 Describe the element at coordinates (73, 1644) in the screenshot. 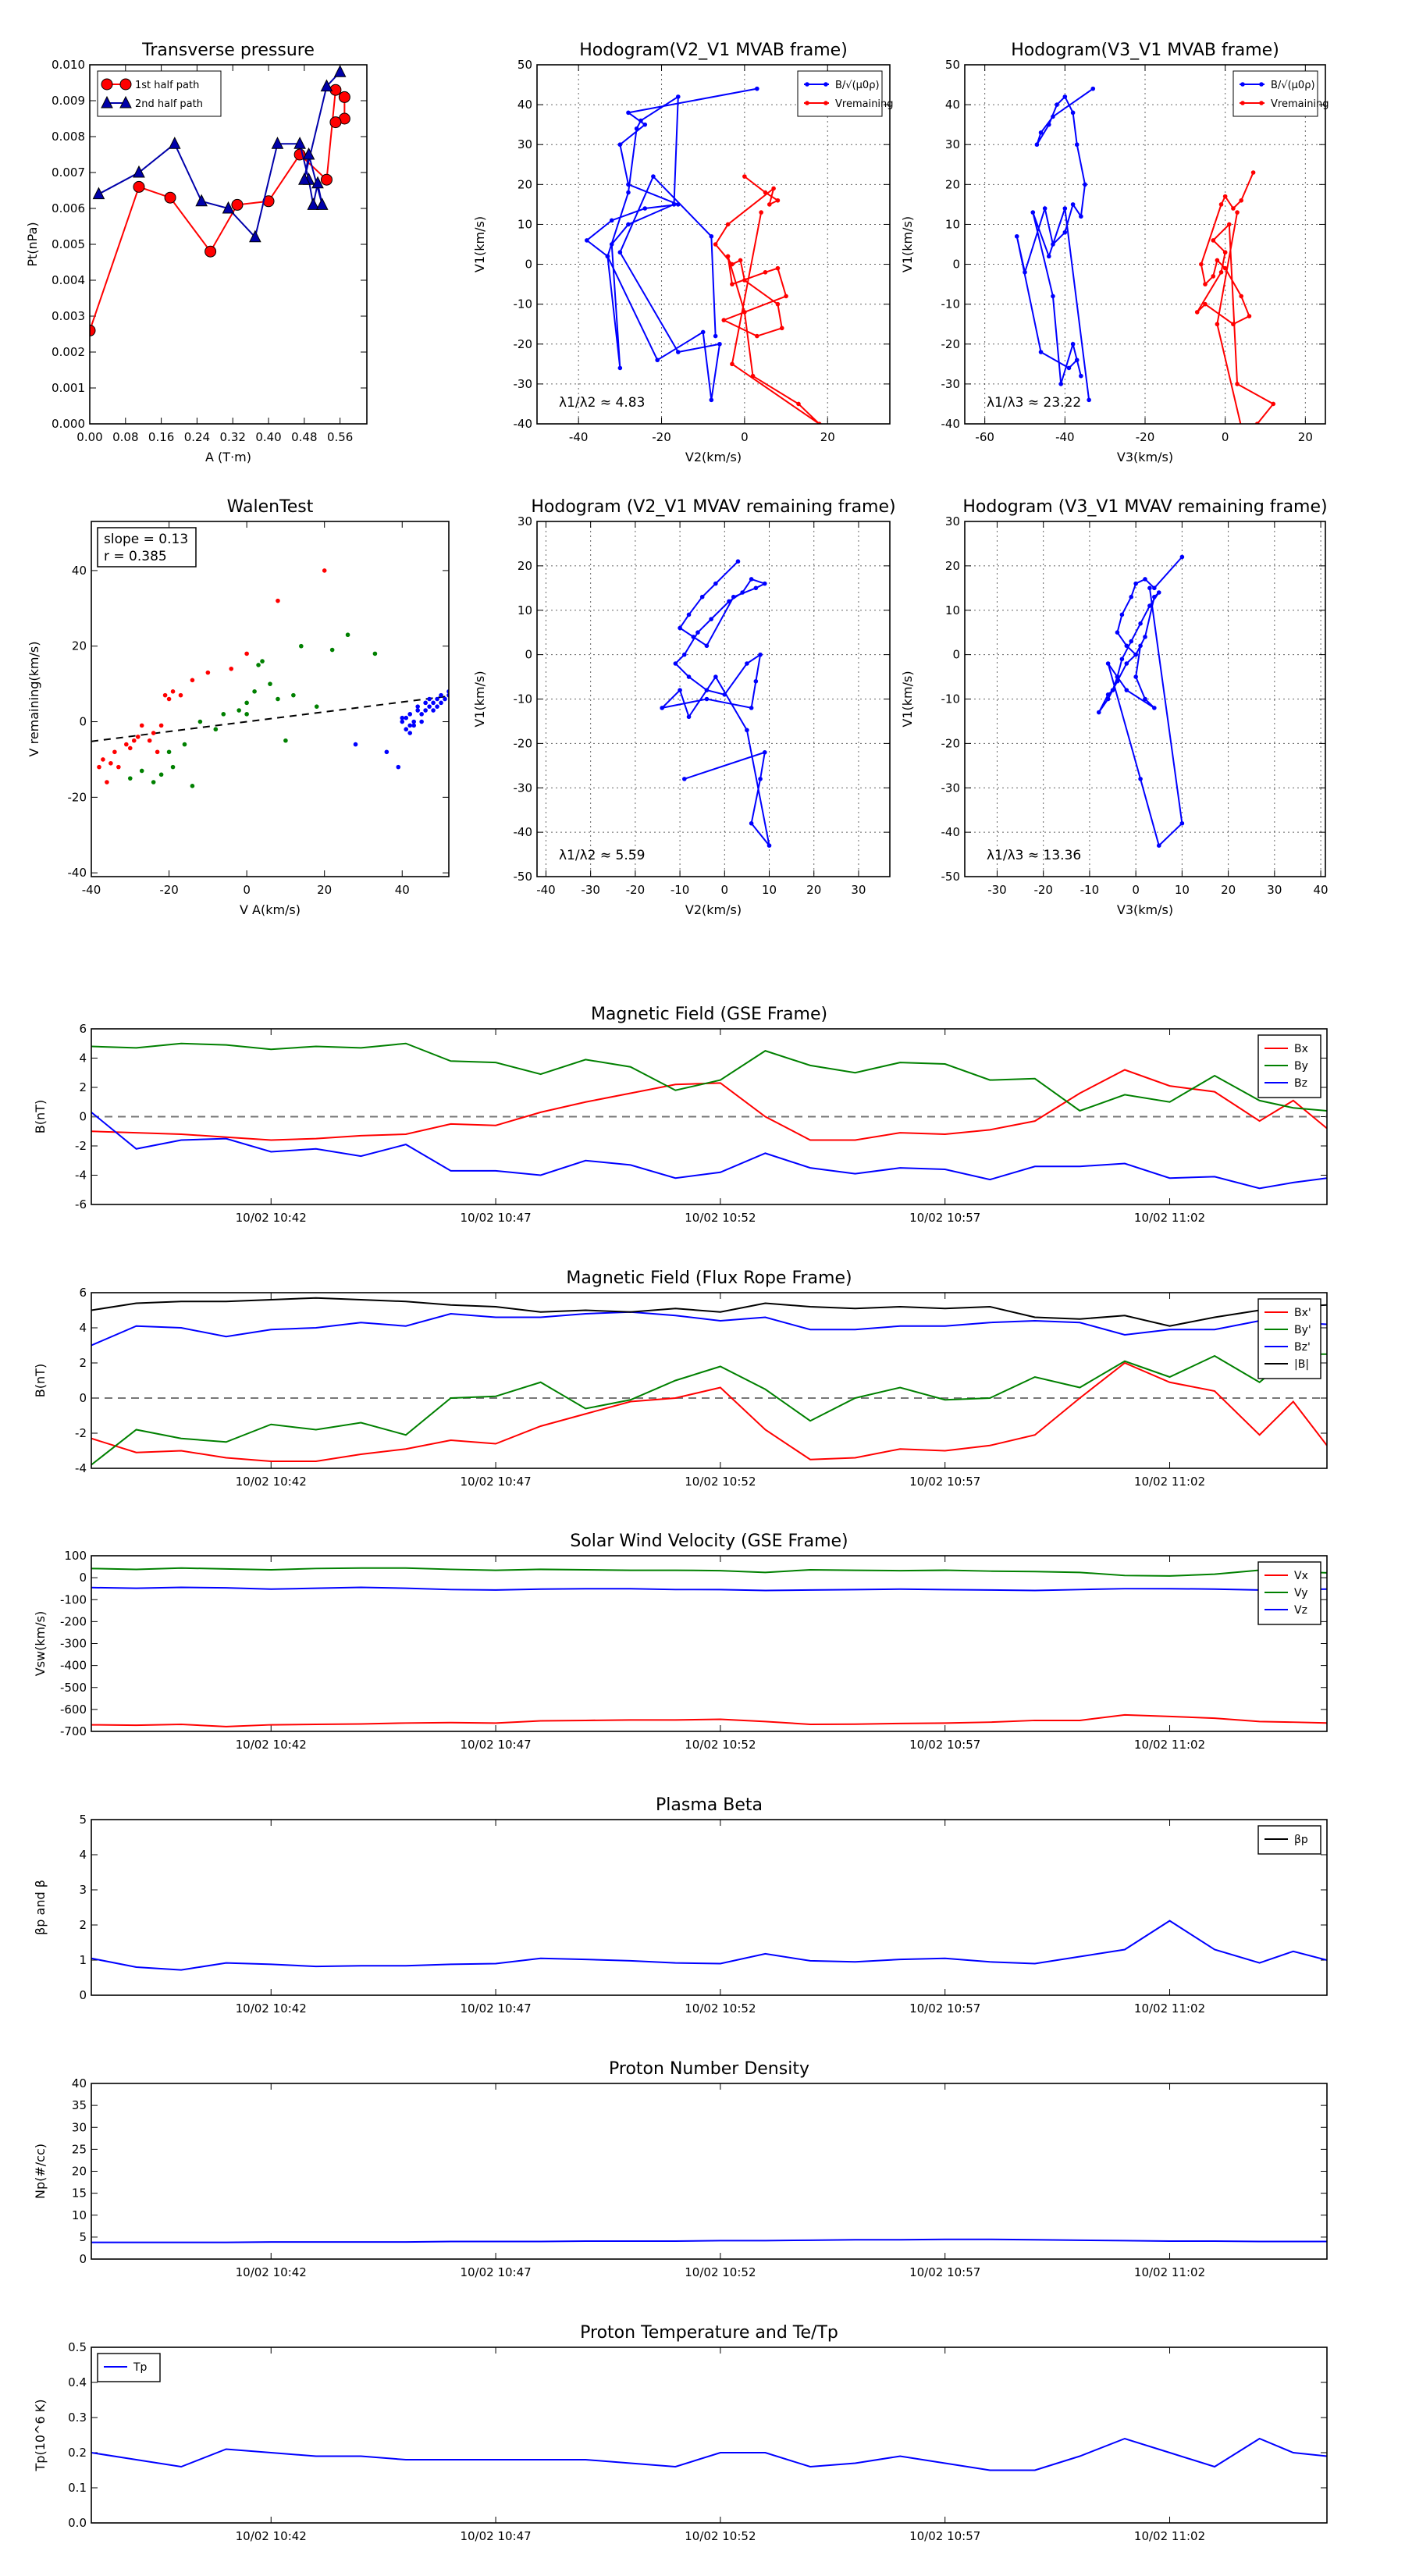

I see `y-tick-label: -300` at that location.